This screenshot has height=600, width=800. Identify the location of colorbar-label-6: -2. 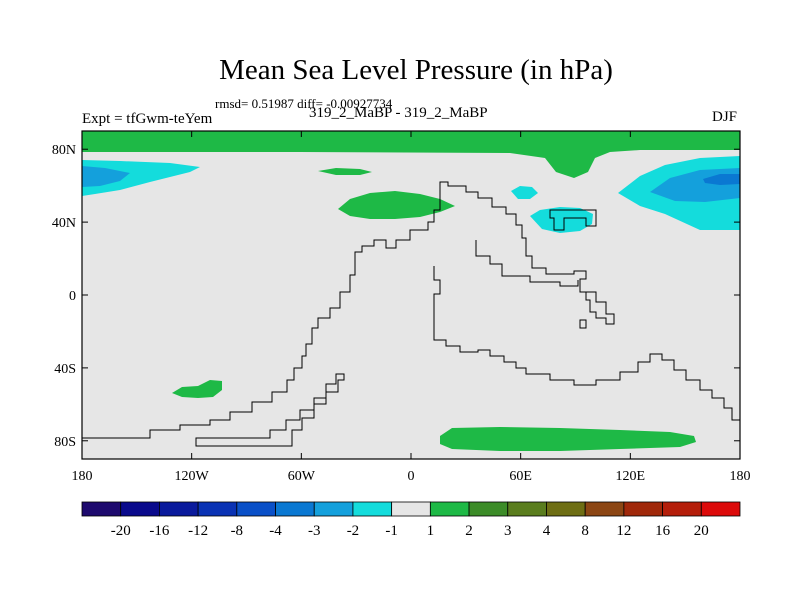
(353, 531).